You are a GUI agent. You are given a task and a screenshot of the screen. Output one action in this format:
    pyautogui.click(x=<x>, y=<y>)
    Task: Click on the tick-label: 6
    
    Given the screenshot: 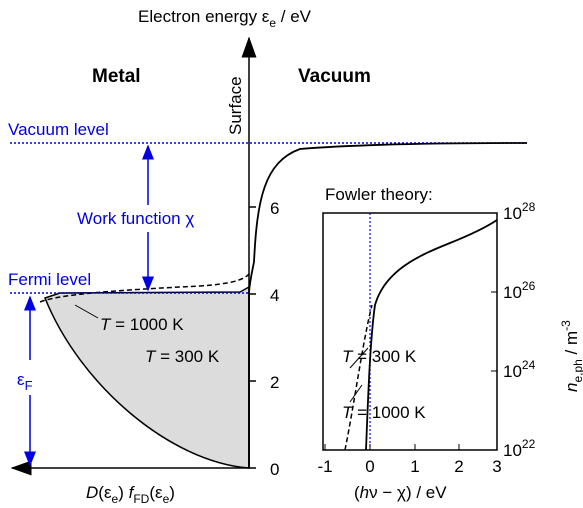 What is the action you would take?
    pyautogui.click(x=274, y=208)
    